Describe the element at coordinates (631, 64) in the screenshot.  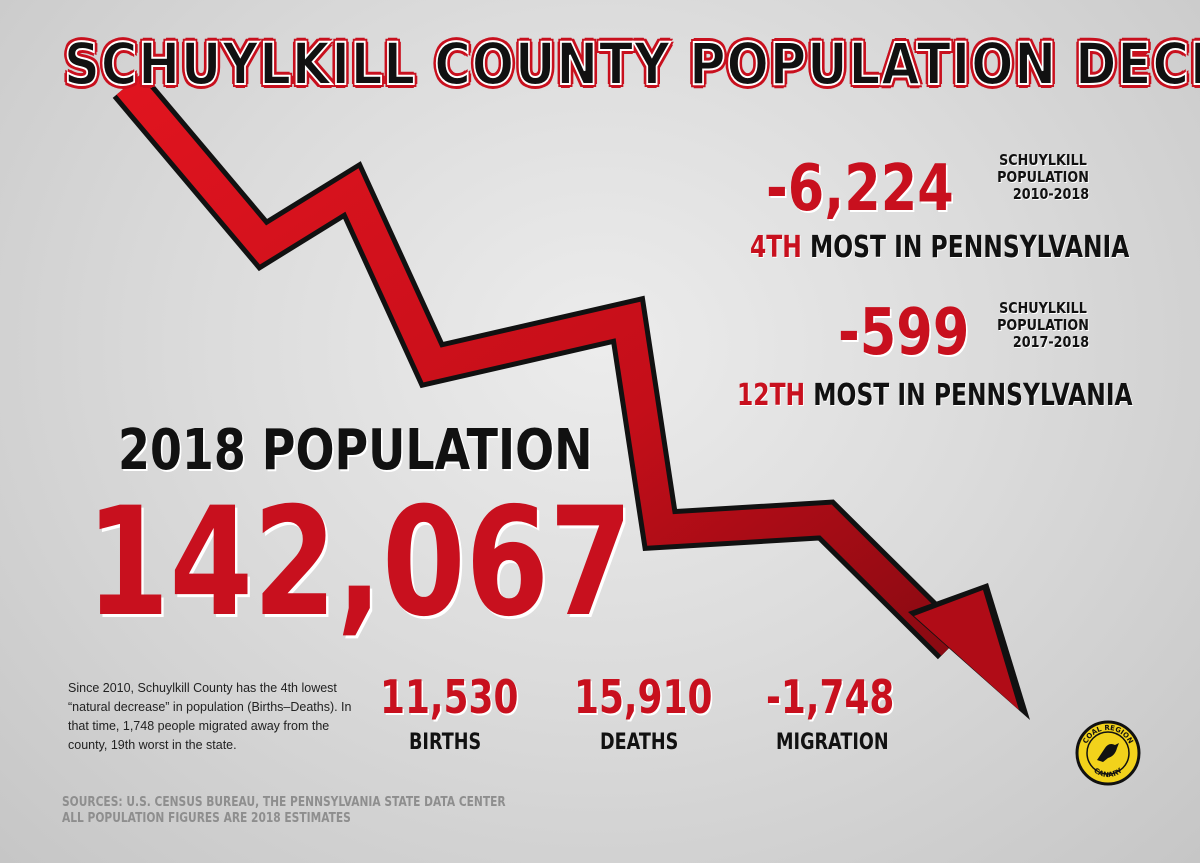
I see `page-title: SCHUYLKILL COUNTY POPULATION DECLINE` at that location.